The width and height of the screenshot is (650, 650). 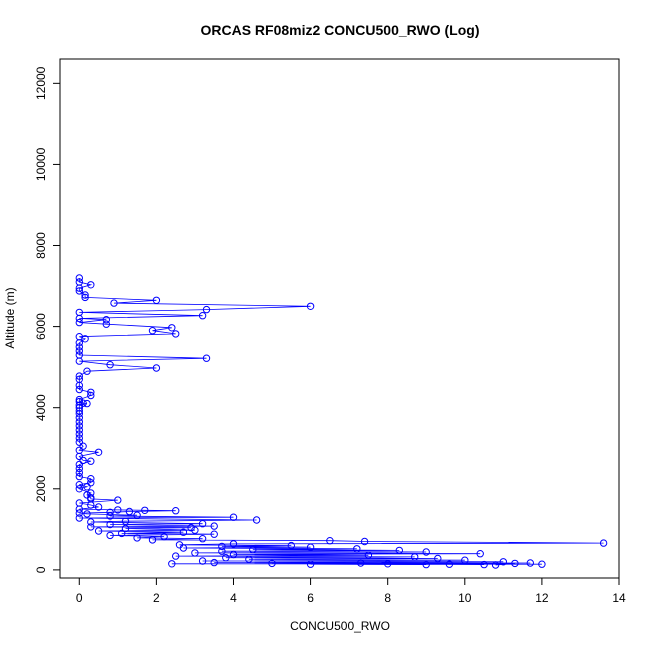 I want to click on x-tick-label: 12, so click(x=542, y=598).